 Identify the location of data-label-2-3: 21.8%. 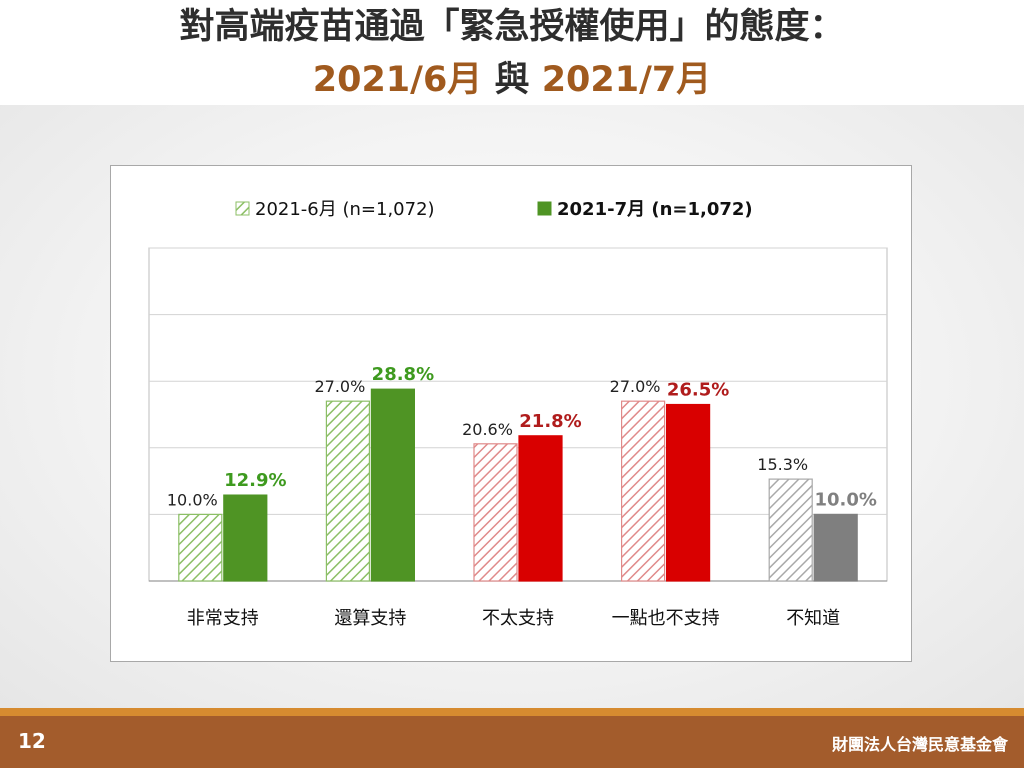
(550, 421).